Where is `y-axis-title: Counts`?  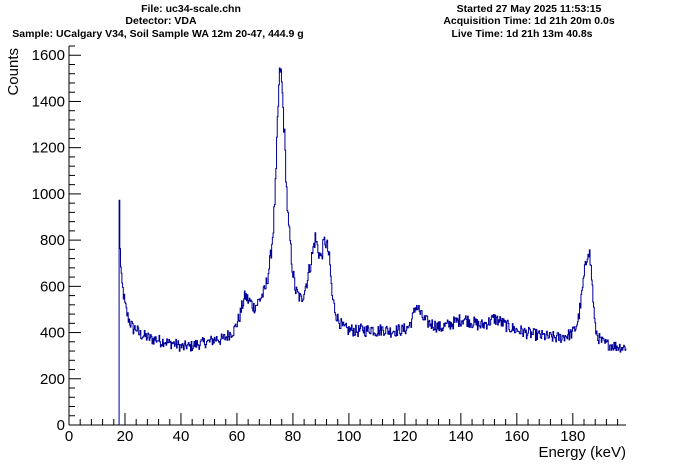
y-axis-title: Counts is located at coordinates (13, 72).